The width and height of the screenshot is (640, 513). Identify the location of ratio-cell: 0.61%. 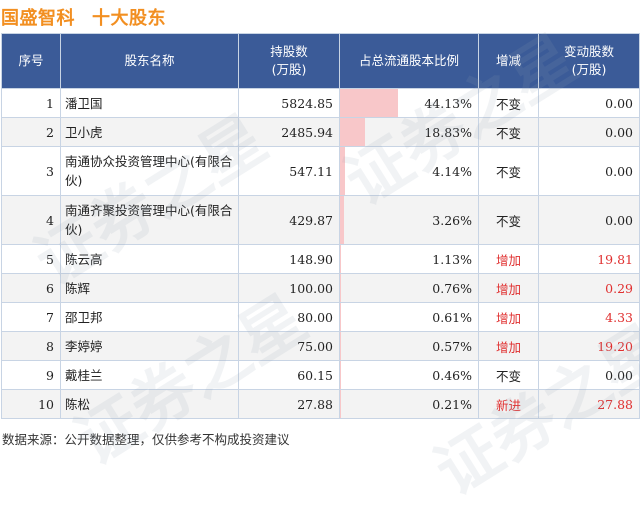
(409, 317).